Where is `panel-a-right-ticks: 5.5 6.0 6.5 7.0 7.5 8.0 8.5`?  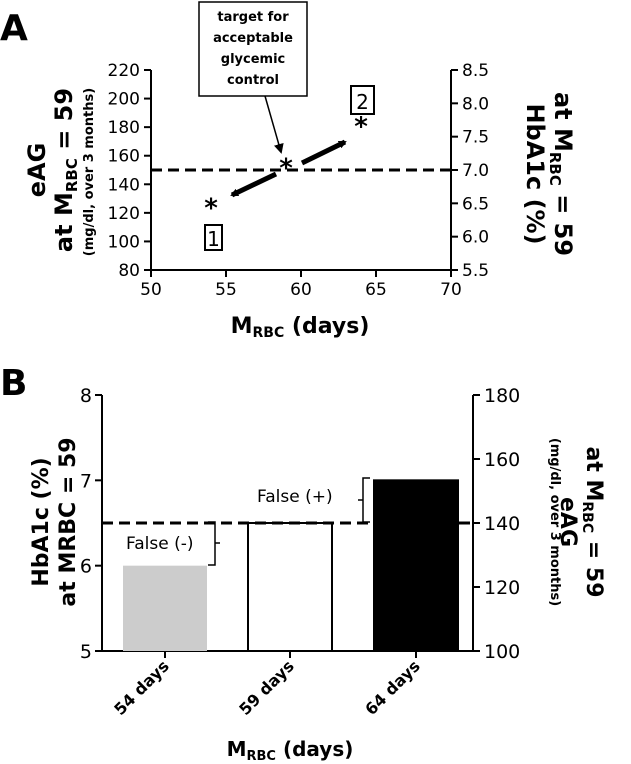
panel-a-right-ticks: 5.5 6.0 6.5 7.0 7.5 8.0 8.5 is located at coordinates (470, 171).